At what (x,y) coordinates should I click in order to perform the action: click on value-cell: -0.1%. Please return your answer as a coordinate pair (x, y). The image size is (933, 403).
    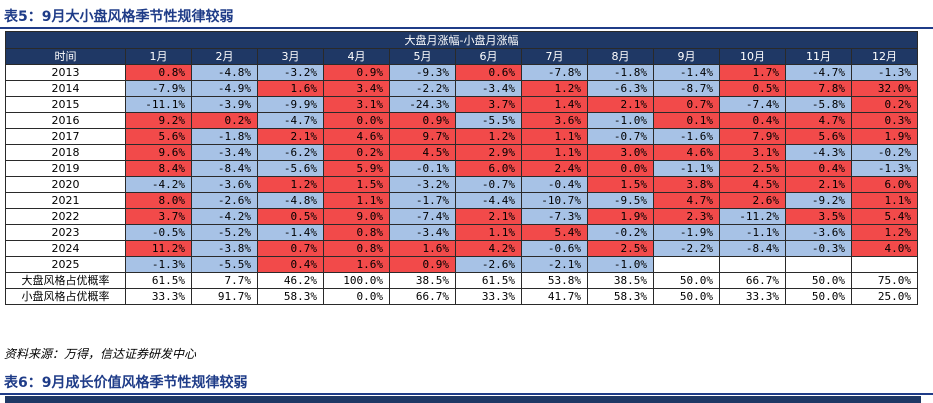
    Looking at the image, I should click on (422, 168).